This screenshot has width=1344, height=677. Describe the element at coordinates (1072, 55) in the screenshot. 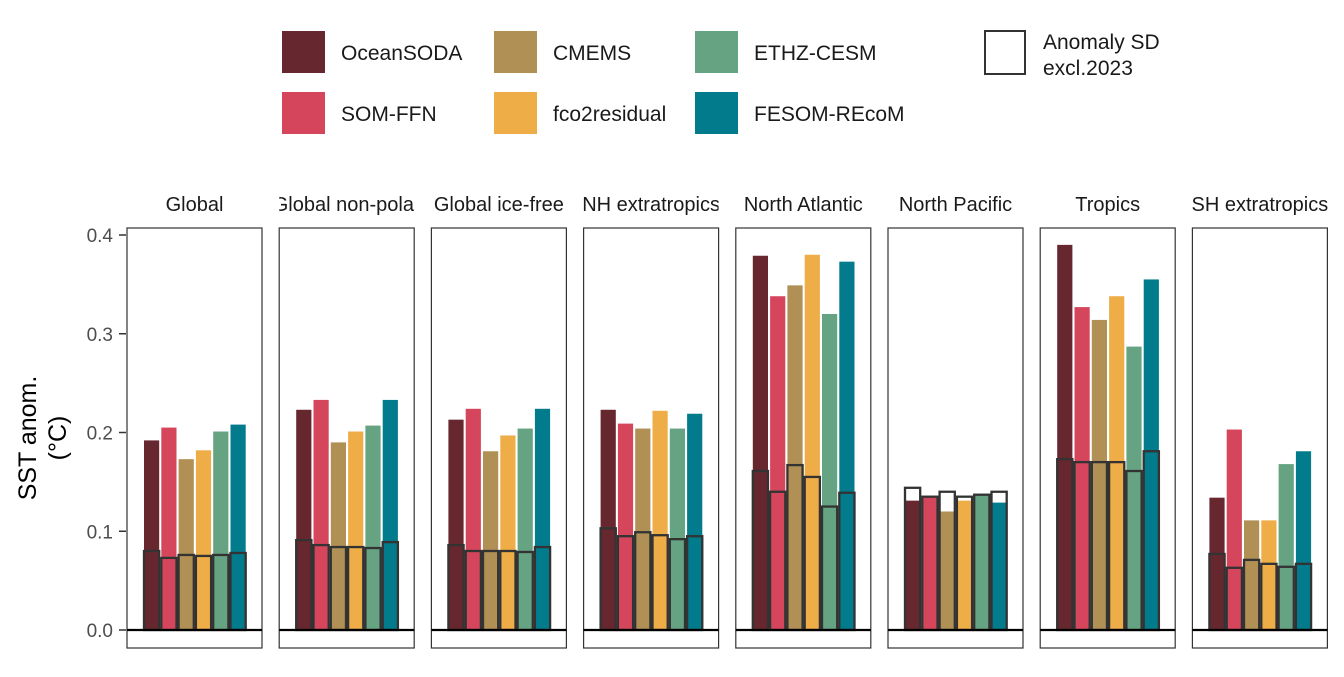

I see `legend-item-anomaly-sd: Anomaly SD excl.2023` at that location.